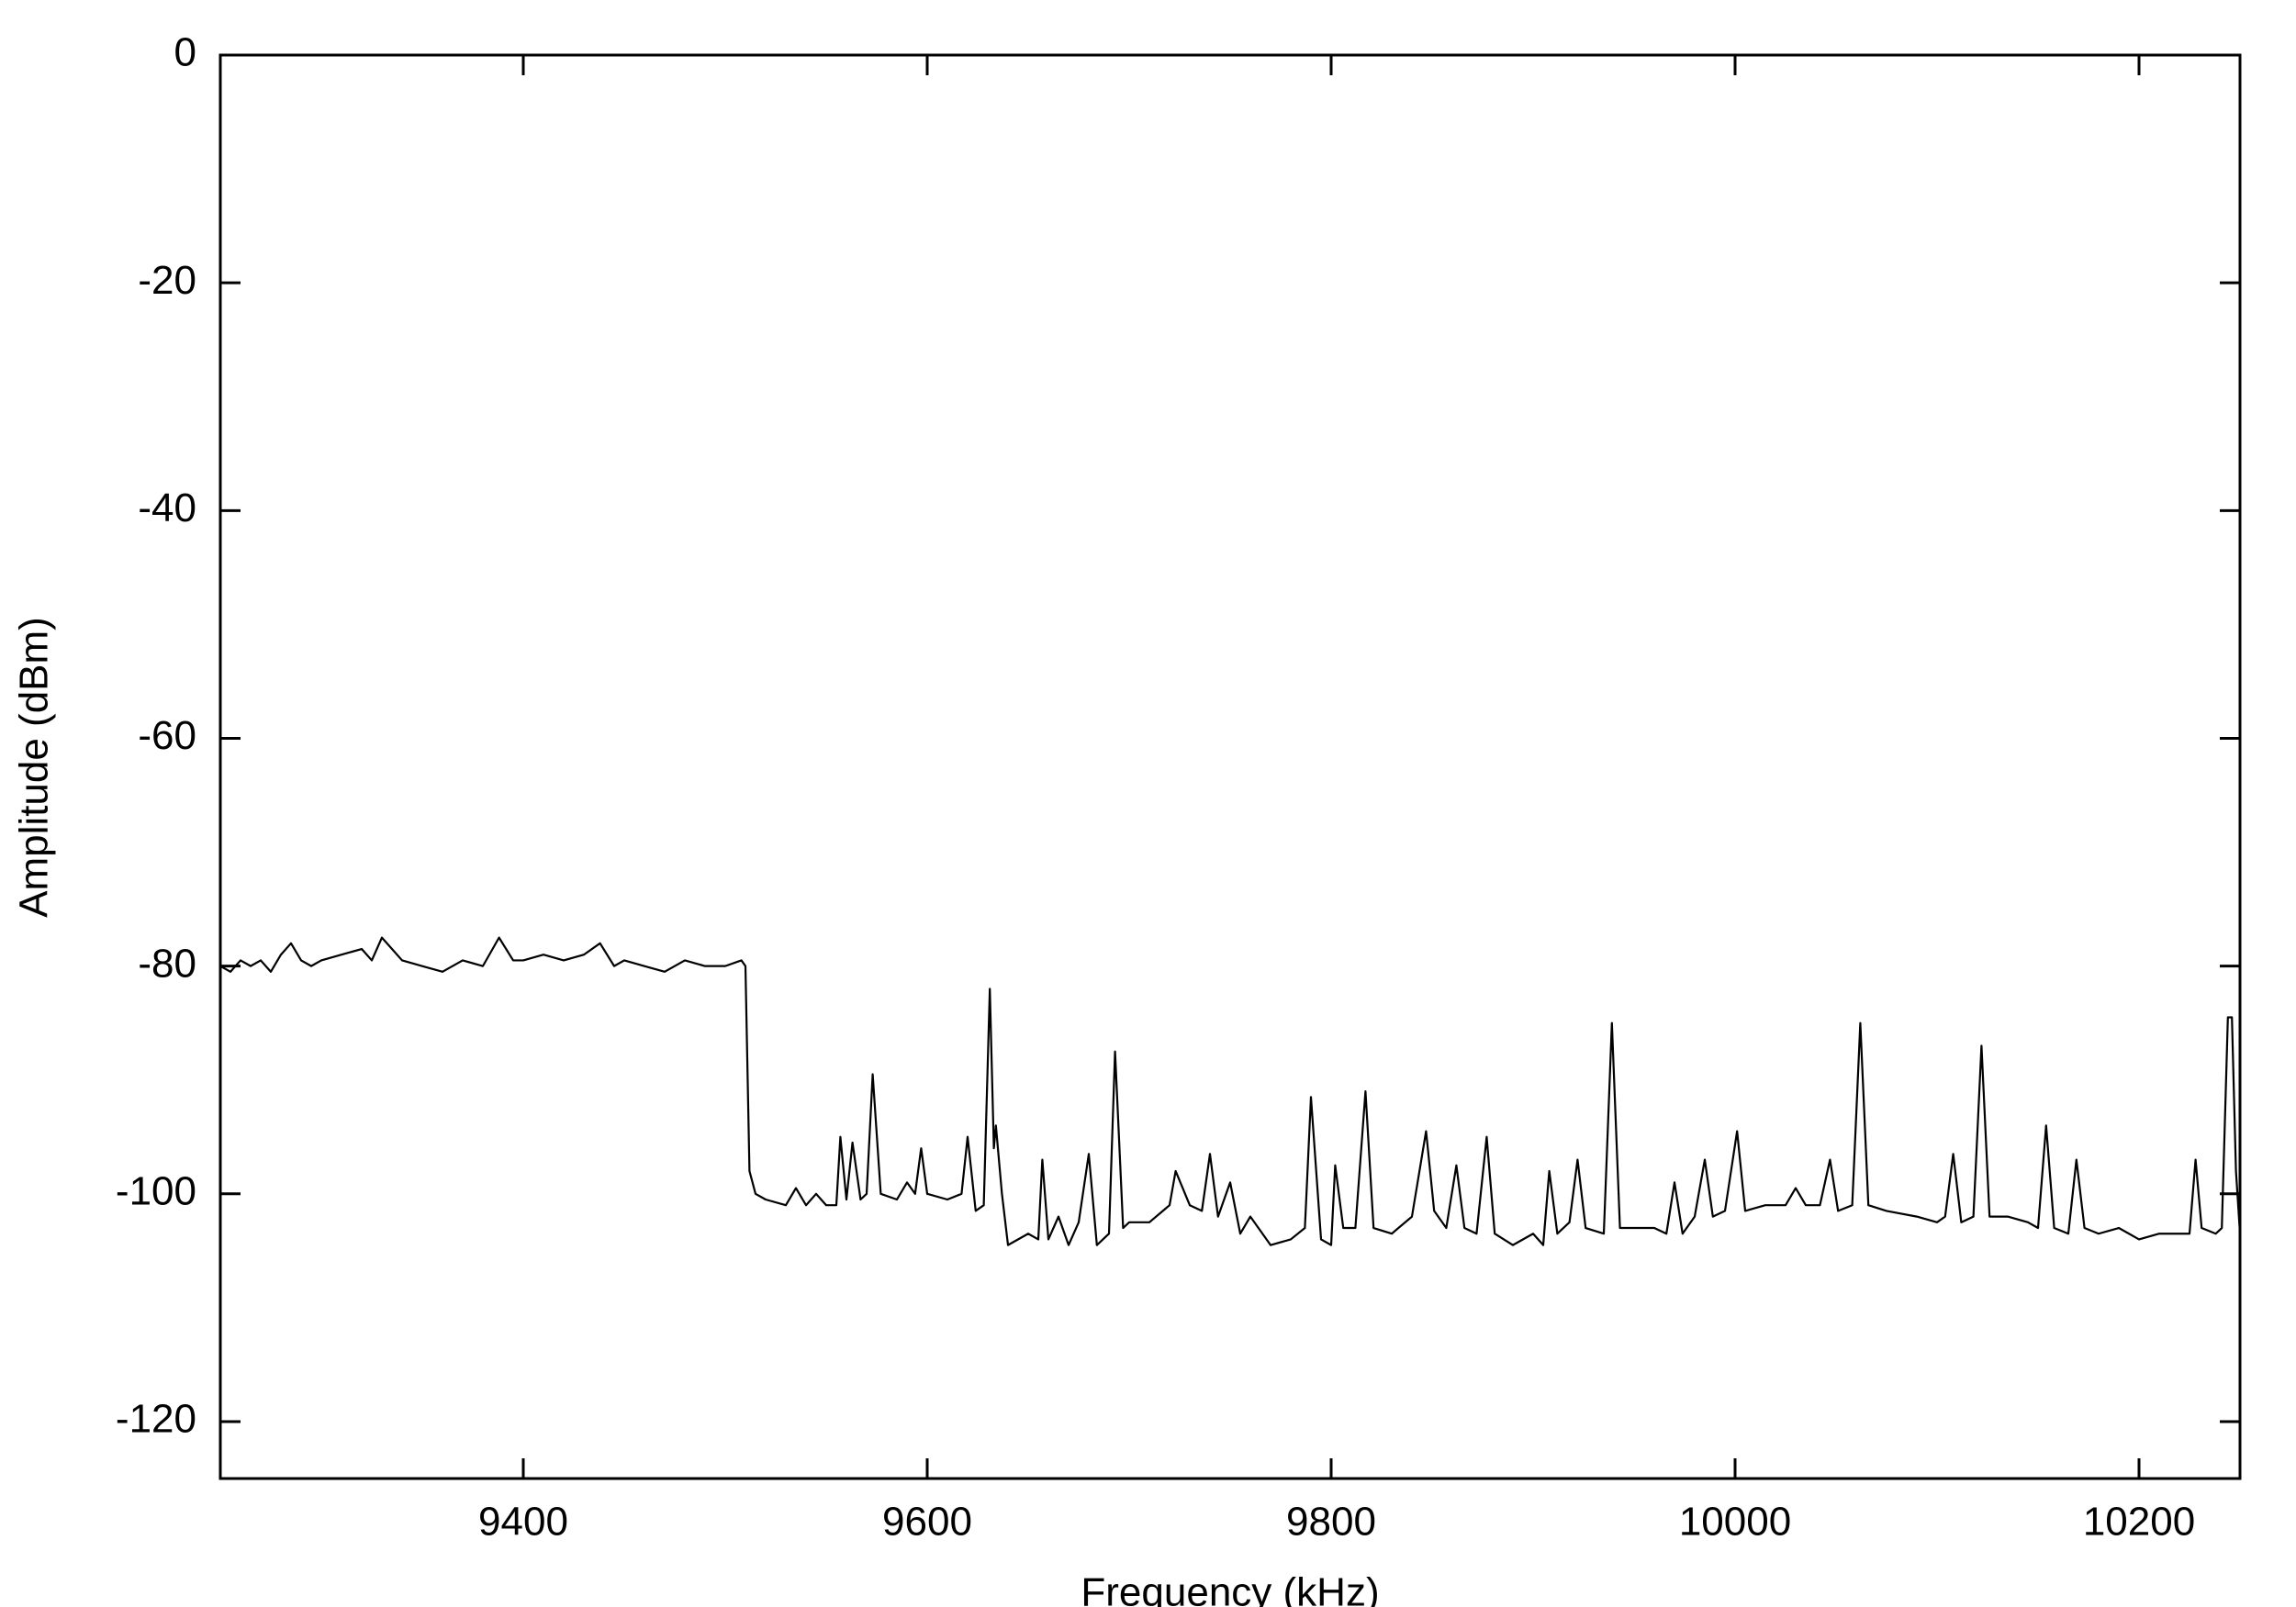  Describe the element at coordinates (927, 1522) in the screenshot. I see `x-tick-label: 9600` at that location.